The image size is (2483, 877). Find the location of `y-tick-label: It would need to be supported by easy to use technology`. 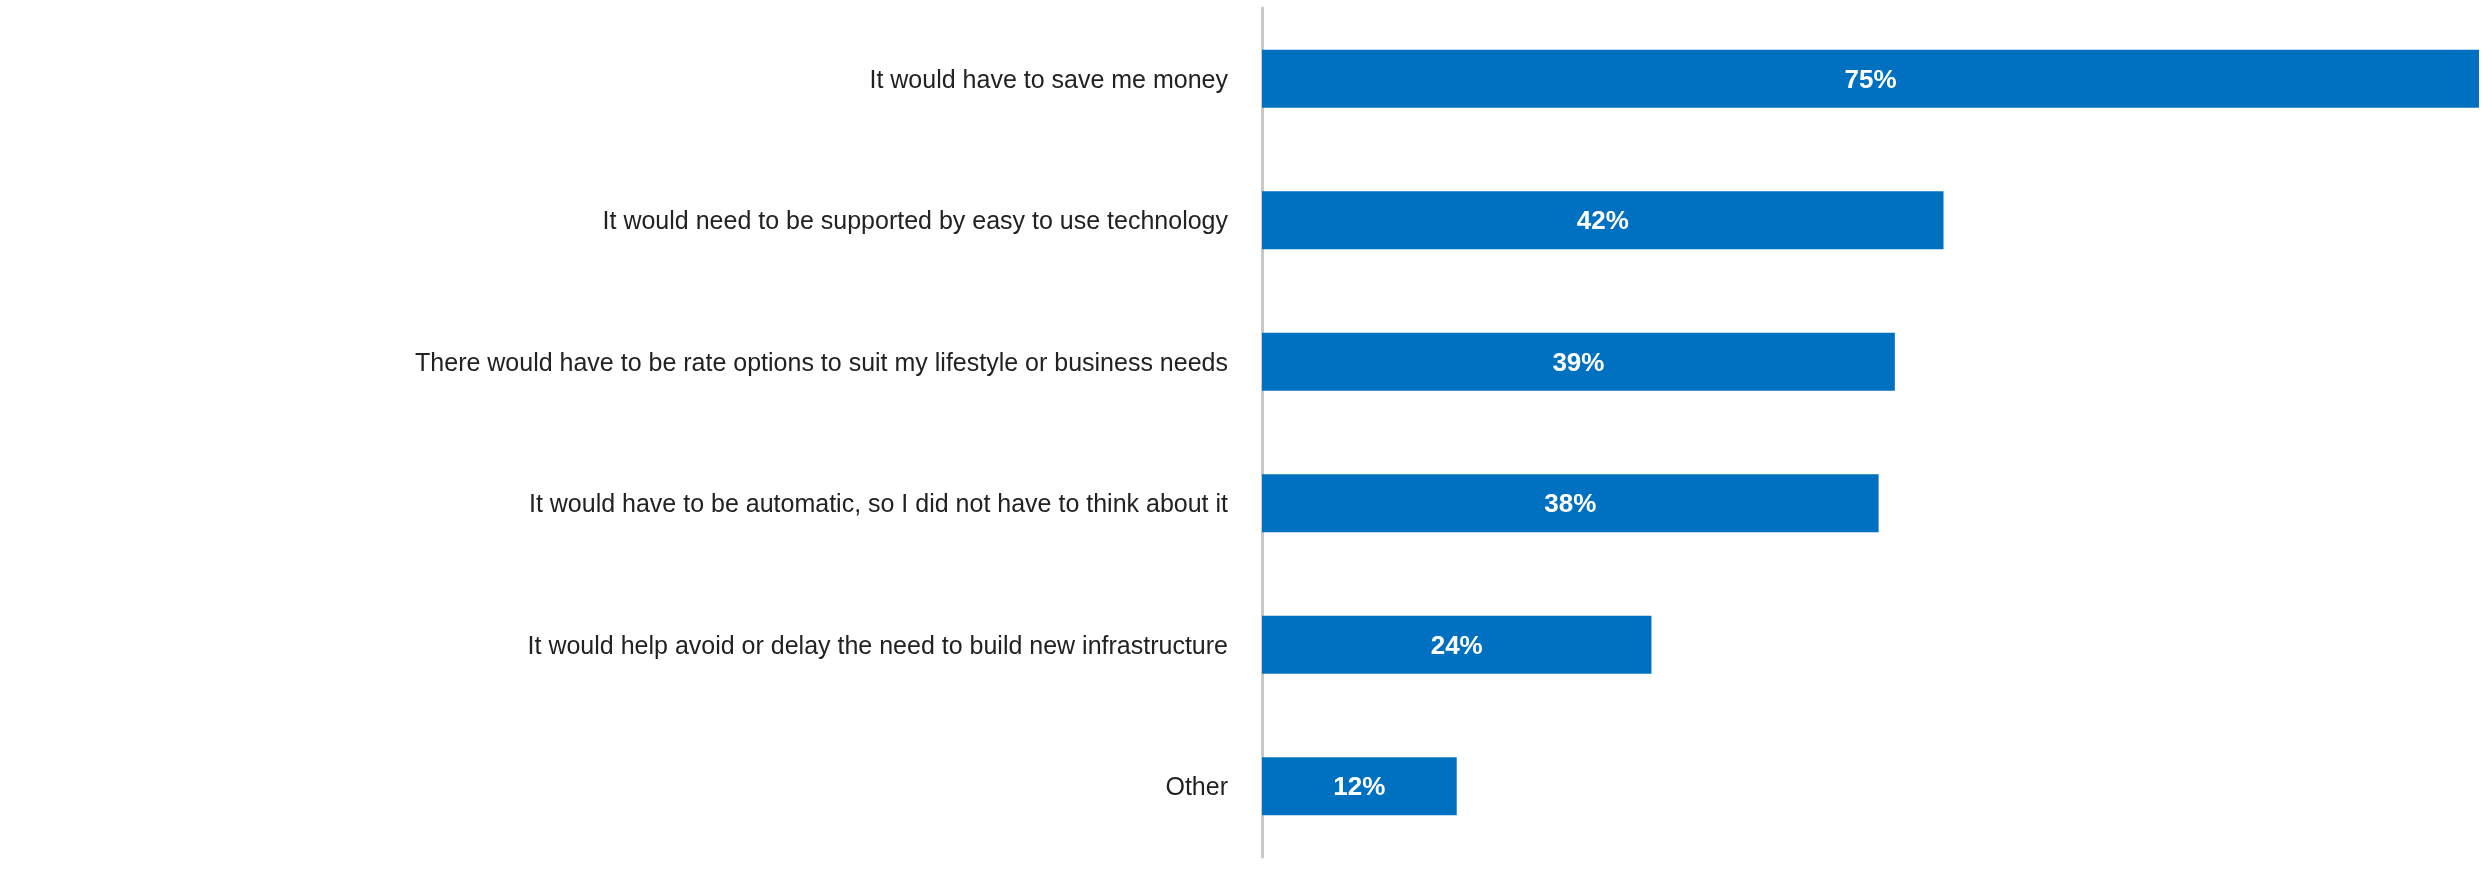

y-tick-label: It would need to be supported by easy to use technology is located at coordinates (915, 220).